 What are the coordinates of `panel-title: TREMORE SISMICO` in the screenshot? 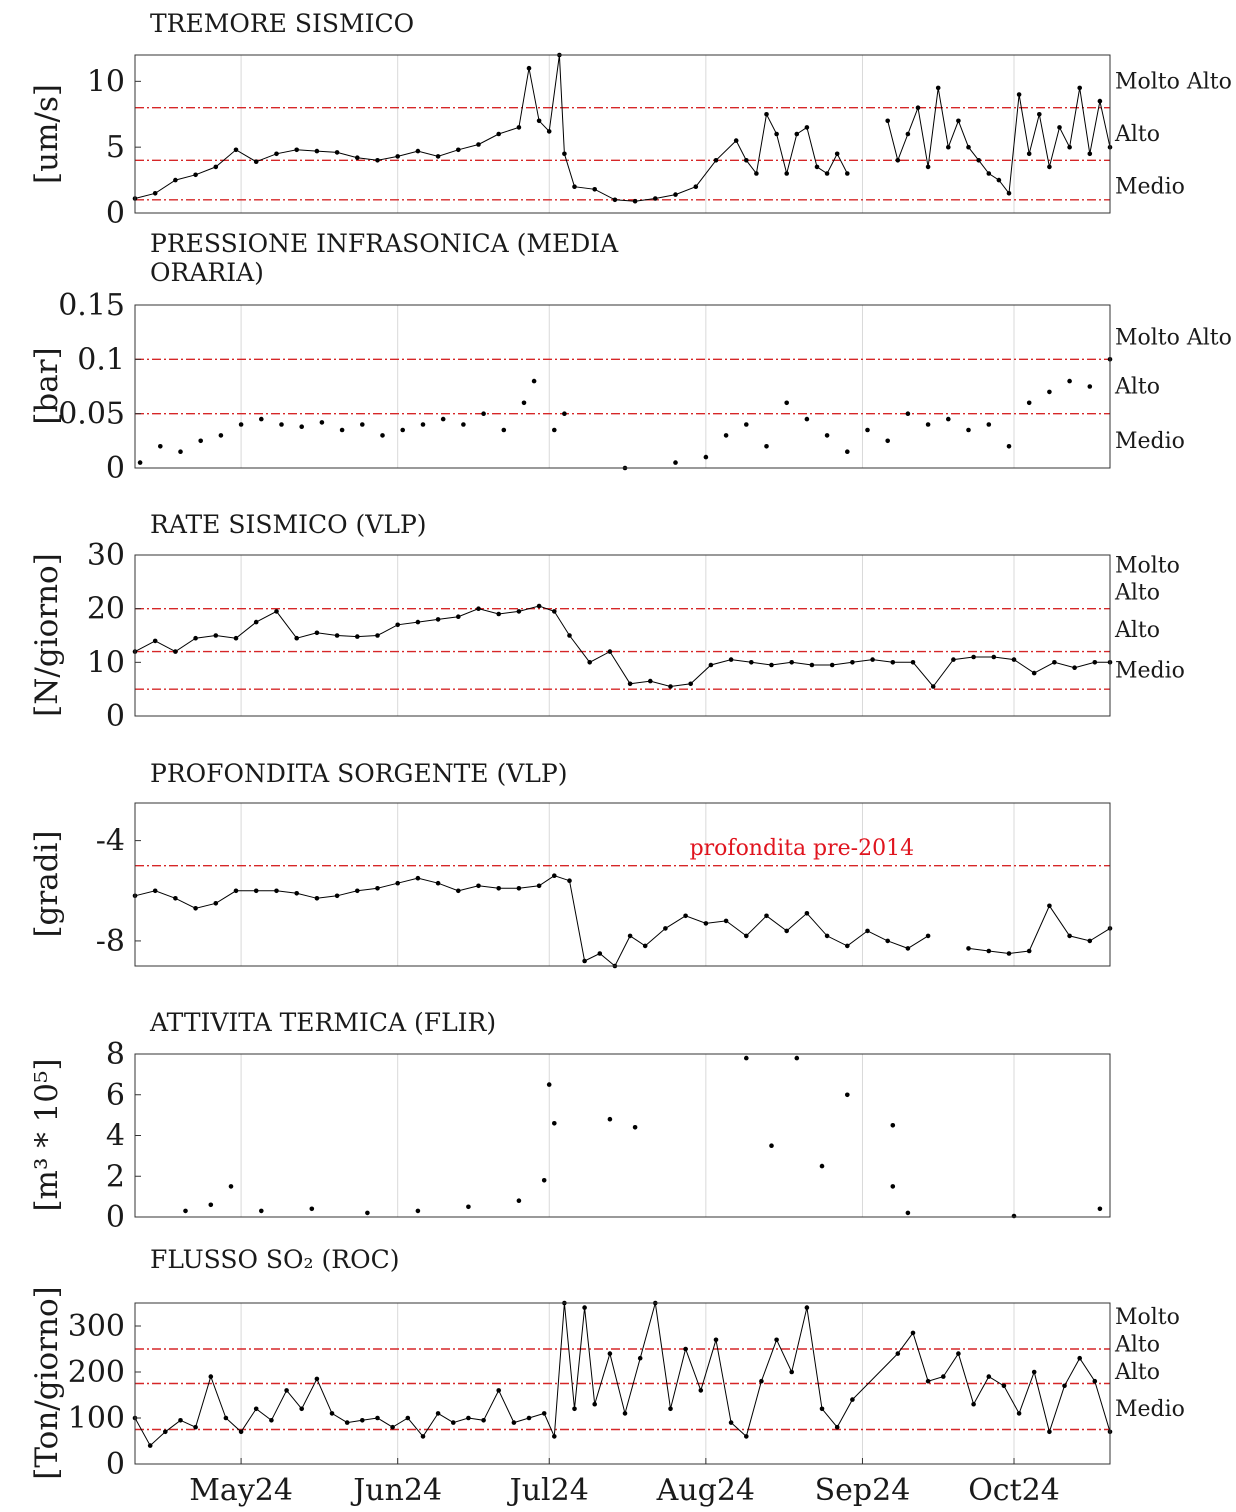 It's located at (282, 23).